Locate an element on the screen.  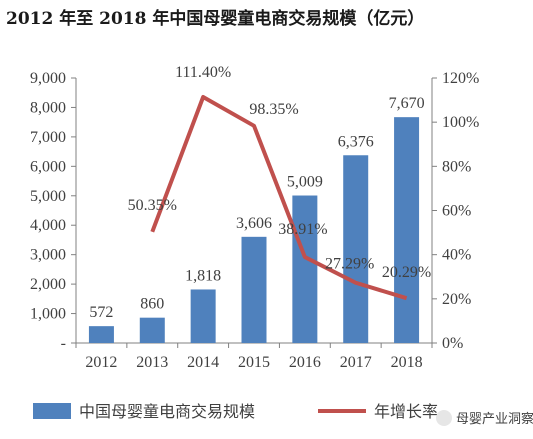
legend-line-label: 年增长率 is located at coordinates (406, 412).